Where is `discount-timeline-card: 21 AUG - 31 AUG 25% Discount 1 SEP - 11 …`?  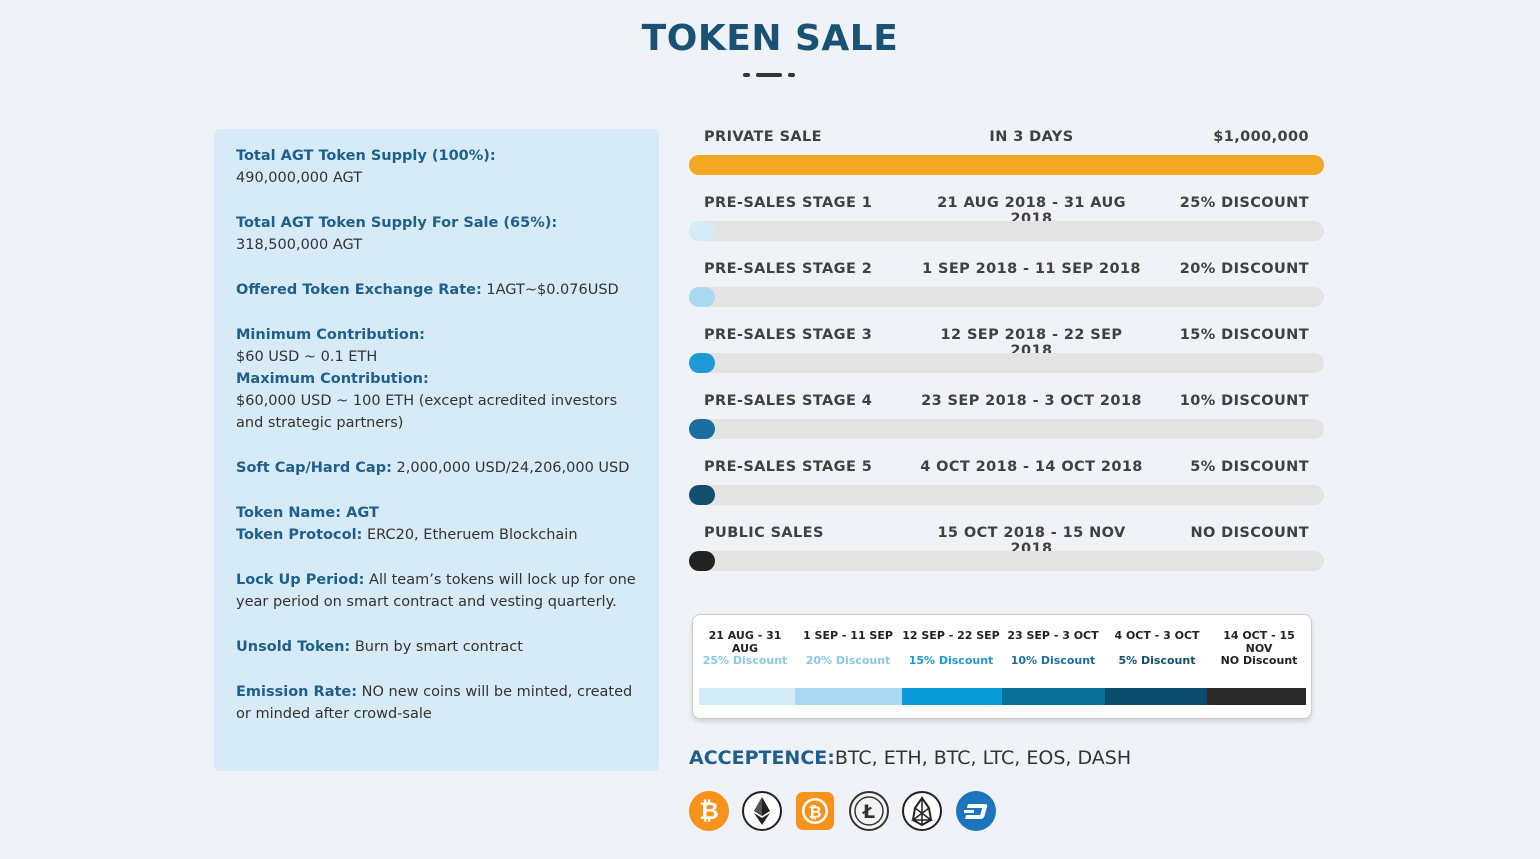
discount-timeline-card: 21 AUG - 31 AUG 25% Discount 1 SEP - 11 … is located at coordinates (1002, 666).